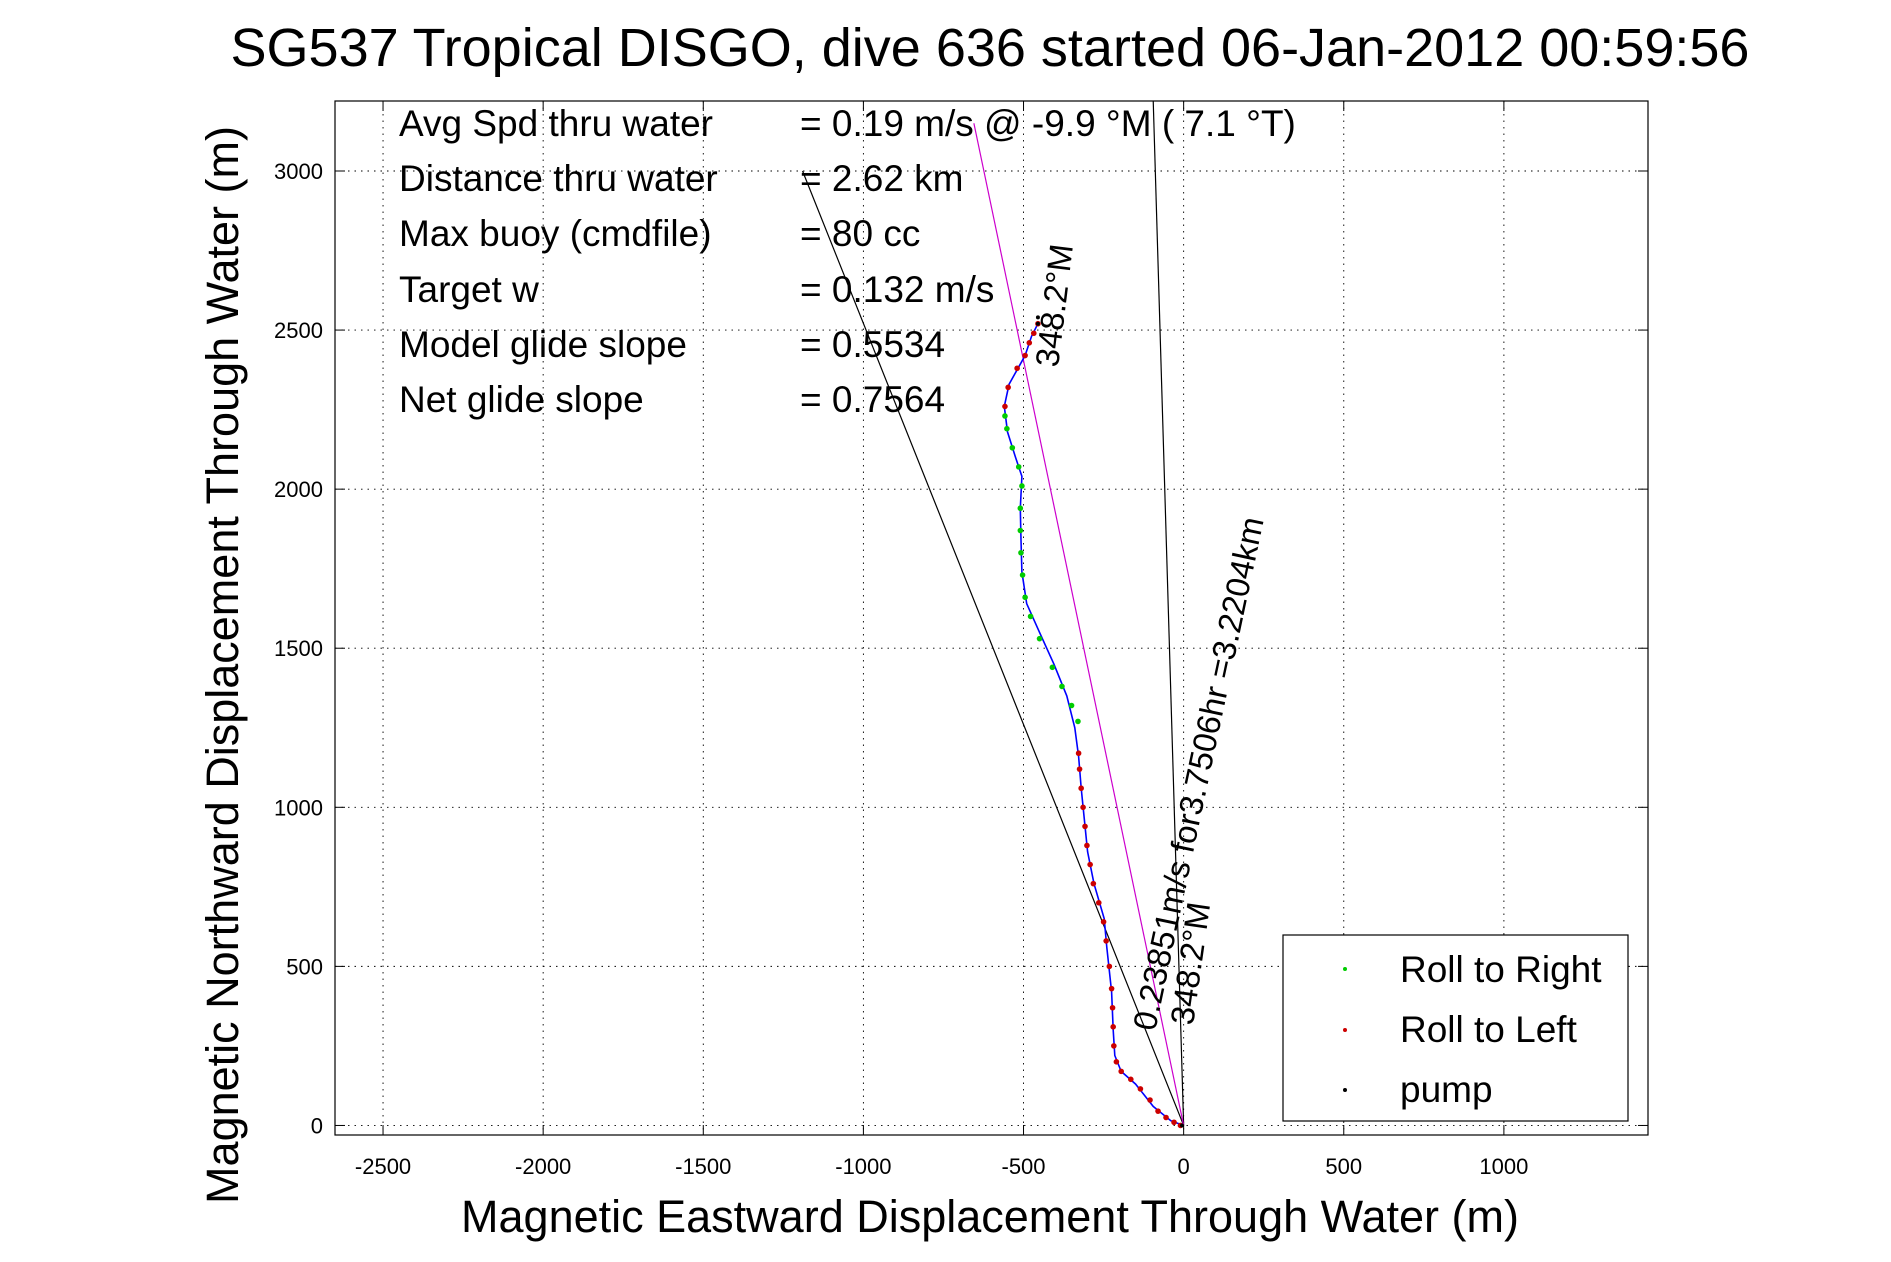 The width and height of the screenshot is (1891, 1262). I want to click on stat-label-5: Model glide slope, so click(543, 344).